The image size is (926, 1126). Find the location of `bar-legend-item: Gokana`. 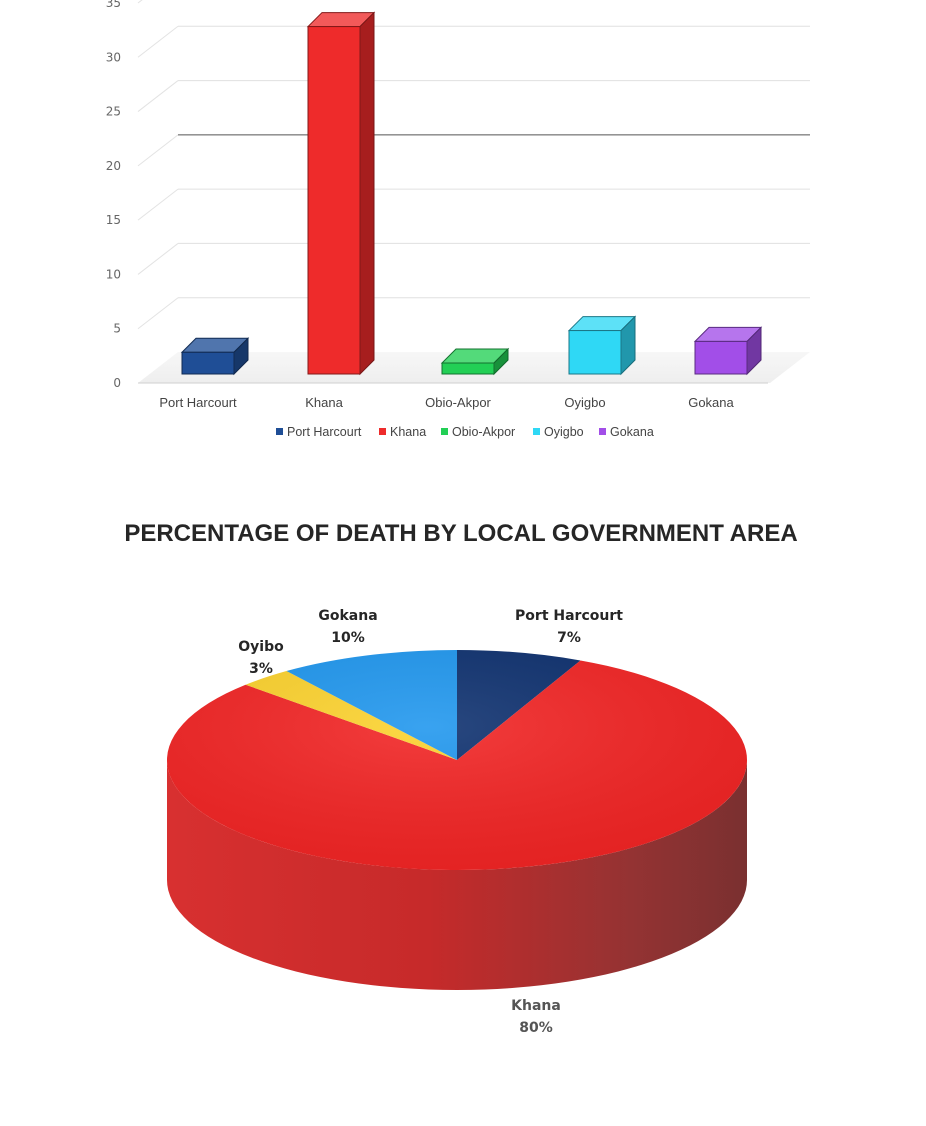

bar-legend-item: Gokana is located at coordinates (626, 432).